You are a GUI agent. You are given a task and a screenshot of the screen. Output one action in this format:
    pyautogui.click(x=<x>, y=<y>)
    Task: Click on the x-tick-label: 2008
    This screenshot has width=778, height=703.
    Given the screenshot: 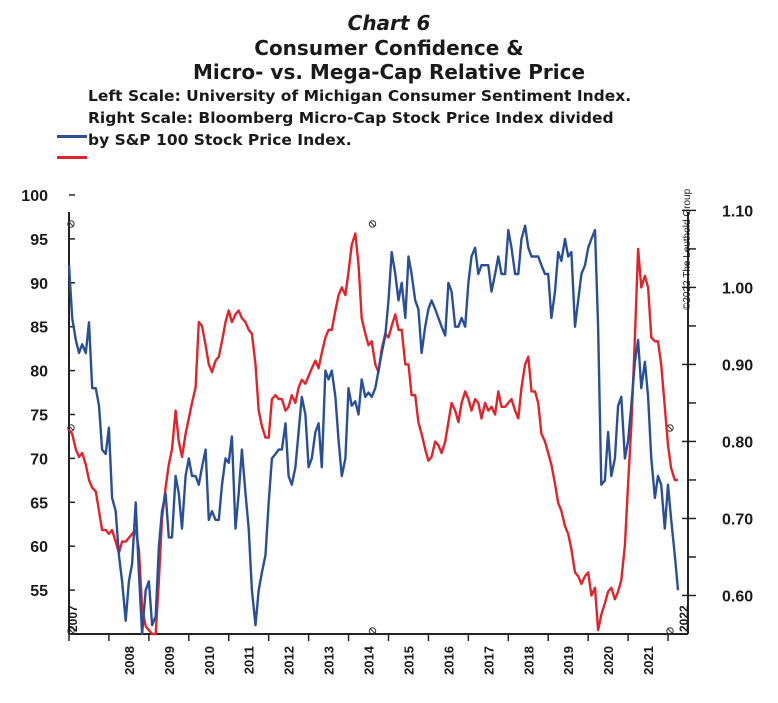 What is the action you would take?
    pyautogui.click(x=129, y=660)
    